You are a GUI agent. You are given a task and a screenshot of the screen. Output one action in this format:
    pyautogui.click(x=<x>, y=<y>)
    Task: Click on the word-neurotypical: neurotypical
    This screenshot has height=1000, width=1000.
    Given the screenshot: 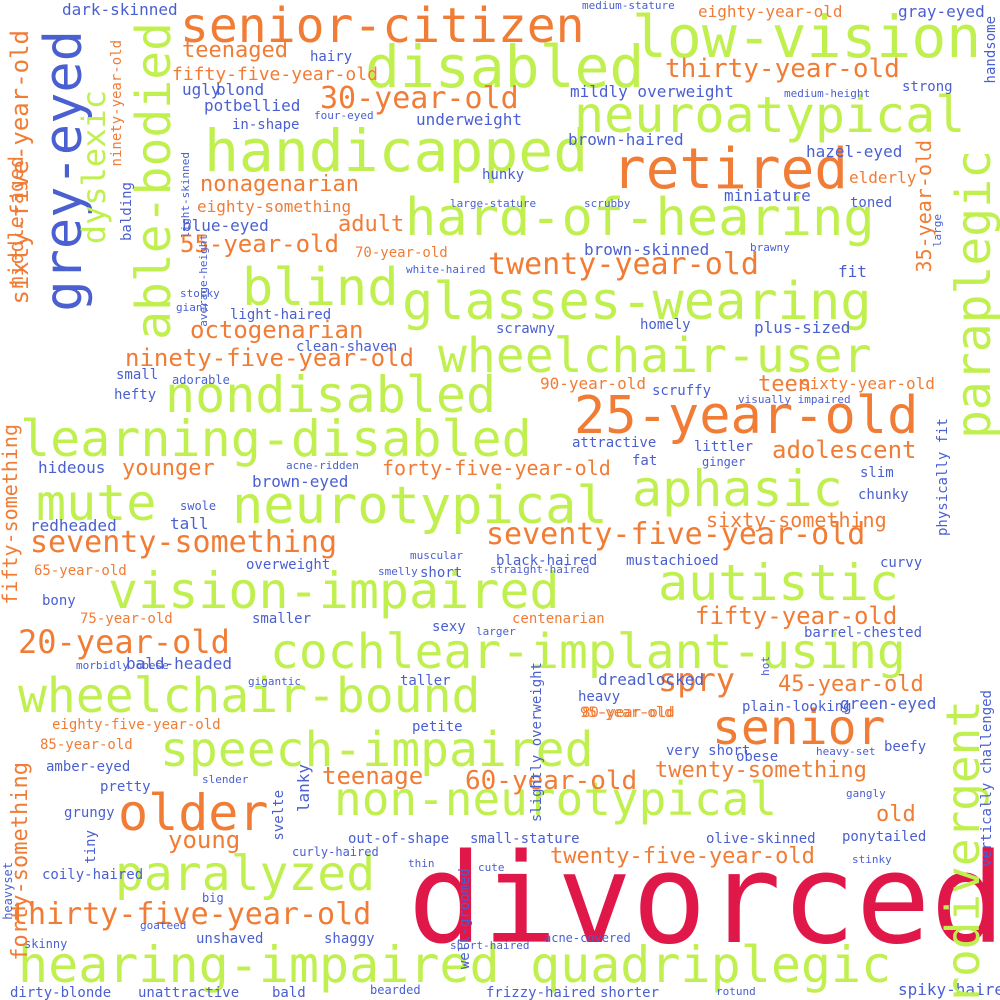 What is the action you would take?
    pyautogui.click(x=420, y=506)
    